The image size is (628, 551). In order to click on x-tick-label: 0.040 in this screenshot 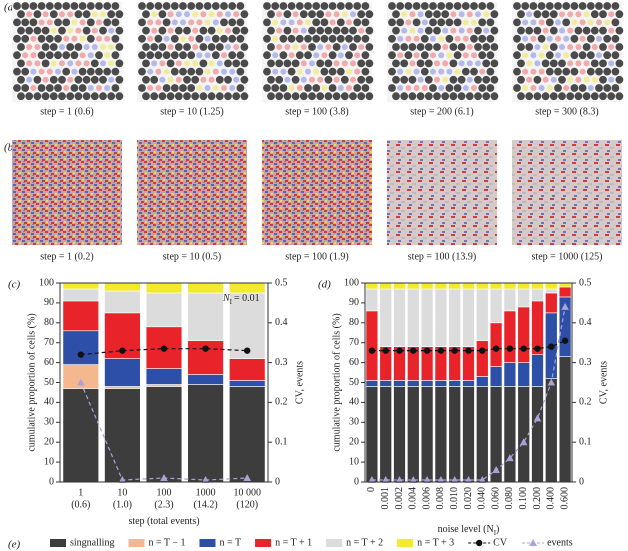, I will do `click(482, 498)`.